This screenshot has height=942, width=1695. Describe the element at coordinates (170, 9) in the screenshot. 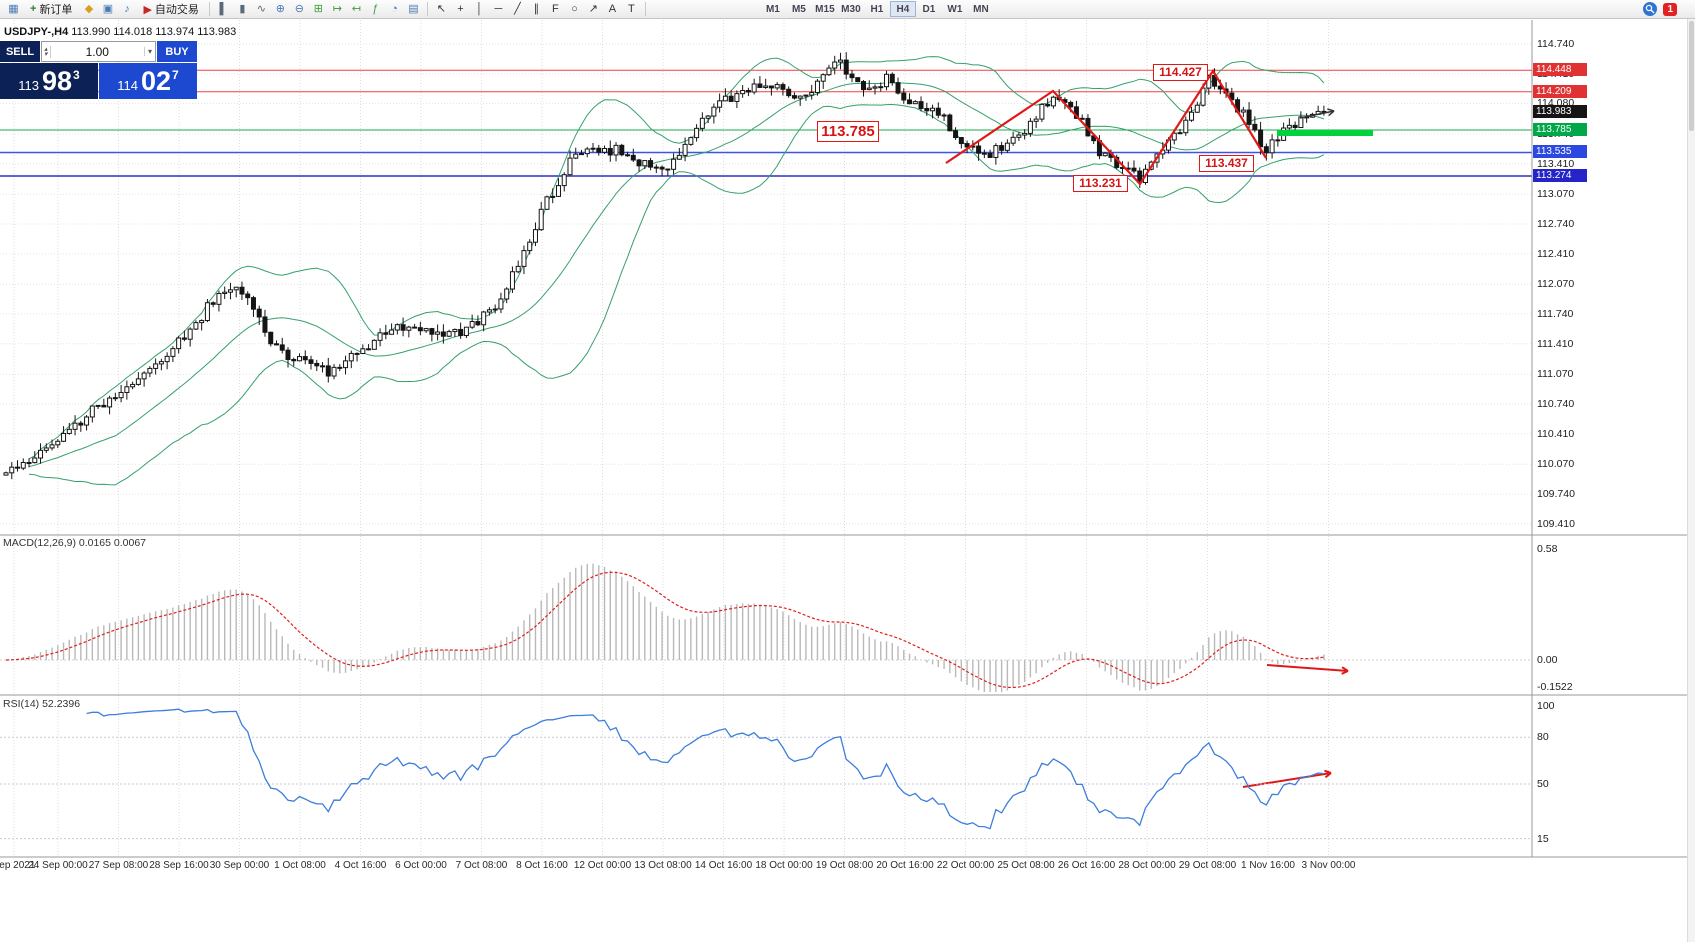

I see `autotrade-button: ▶ 自动交易` at that location.